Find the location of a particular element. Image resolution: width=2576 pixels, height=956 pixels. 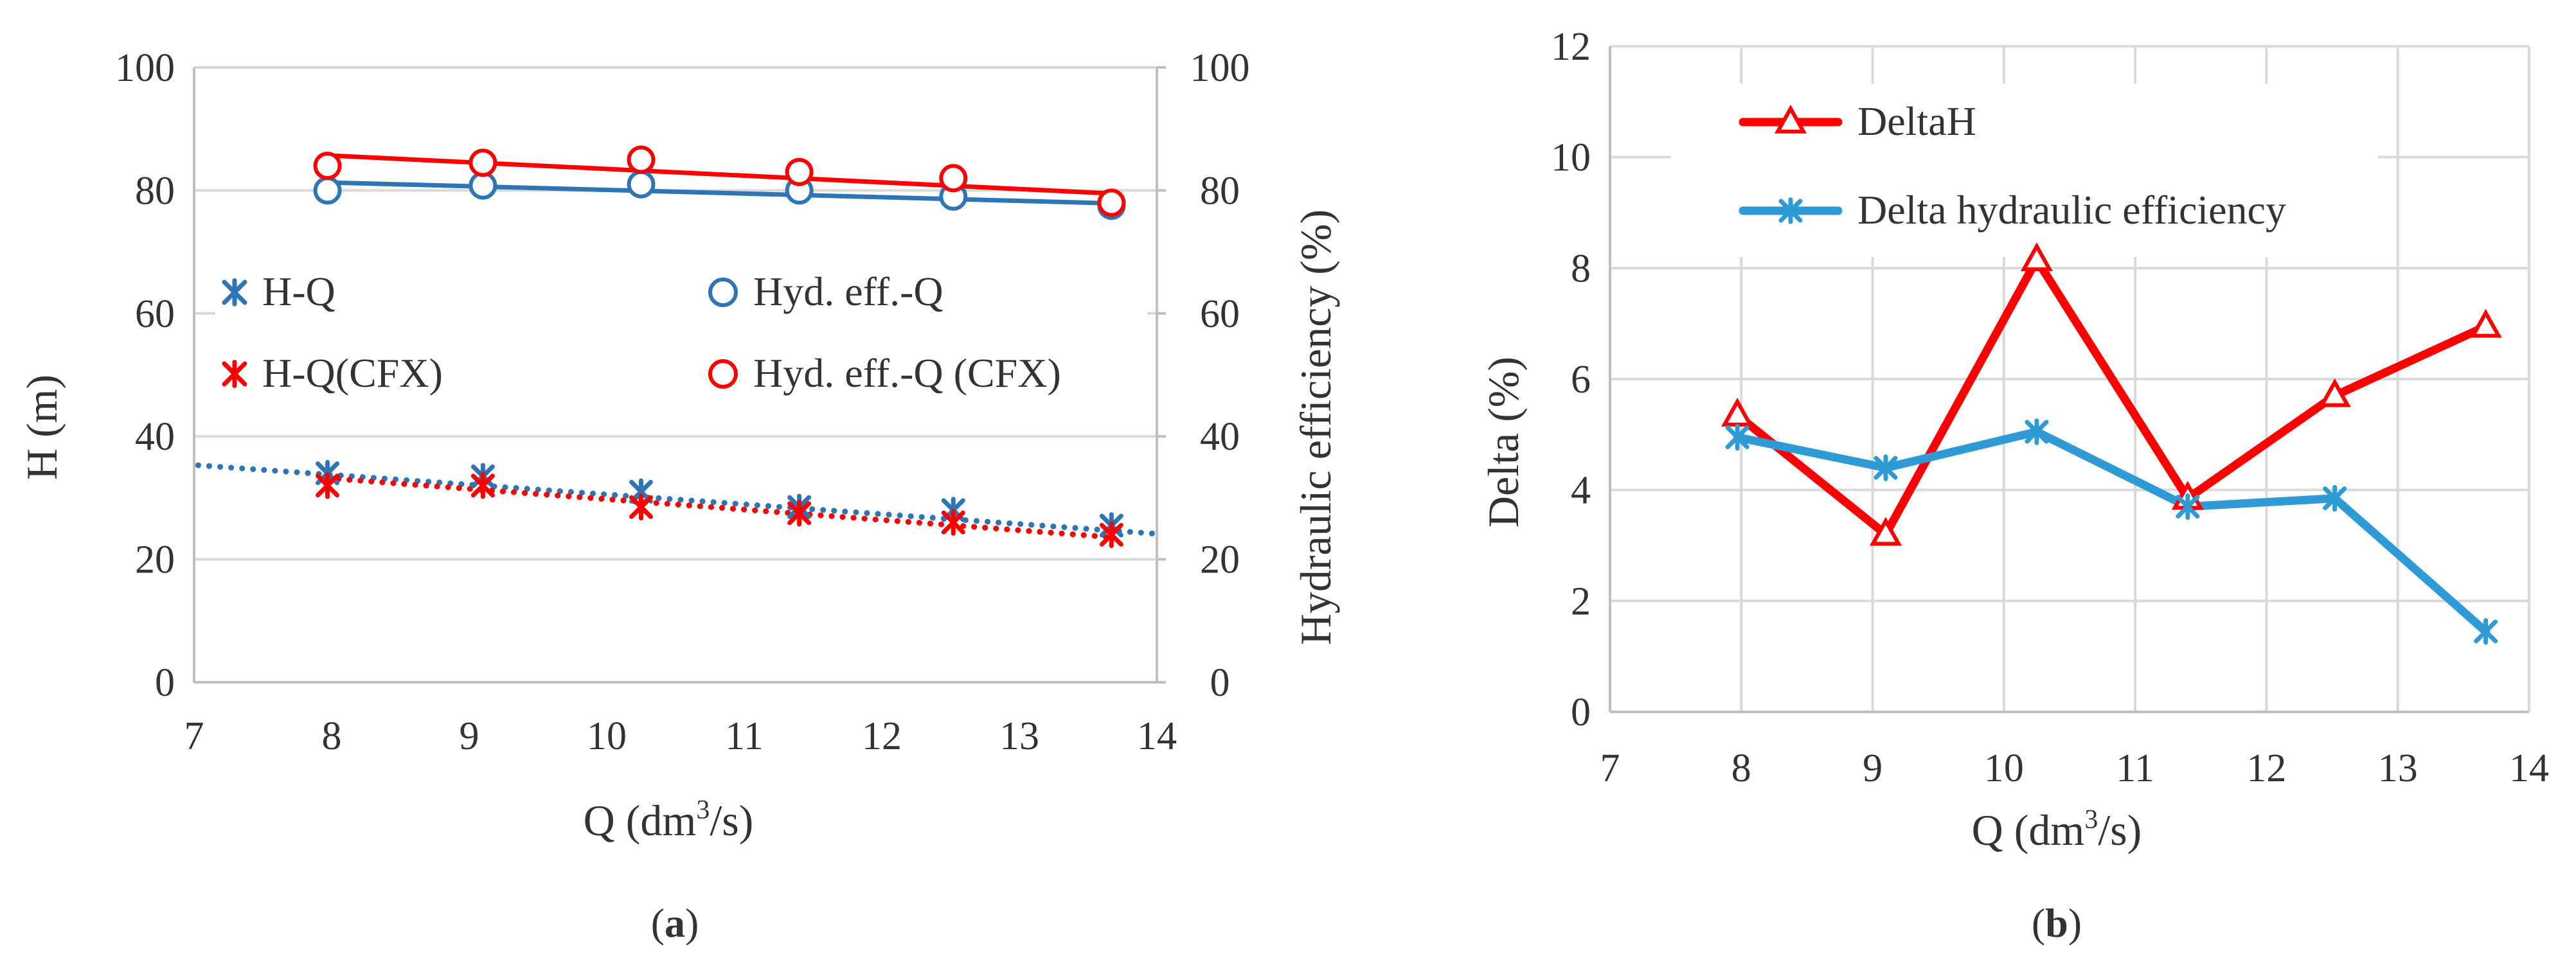

chart-b-xtick-12: 12 is located at coordinates (2266, 769).